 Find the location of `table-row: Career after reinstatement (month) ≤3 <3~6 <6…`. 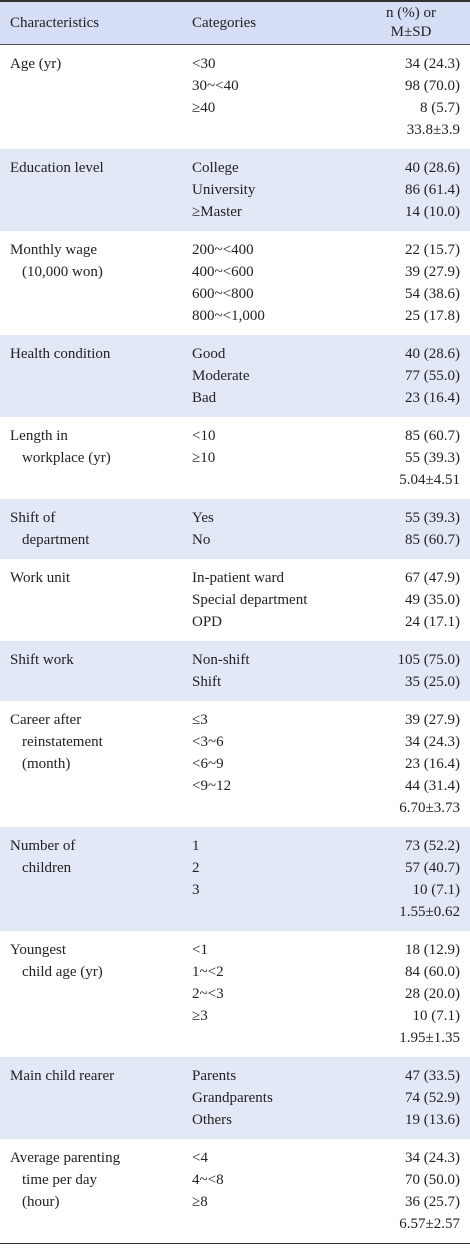

table-row: Career after reinstatement (month) ≤3 <3~6 <6… is located at coordinates (235, 764).